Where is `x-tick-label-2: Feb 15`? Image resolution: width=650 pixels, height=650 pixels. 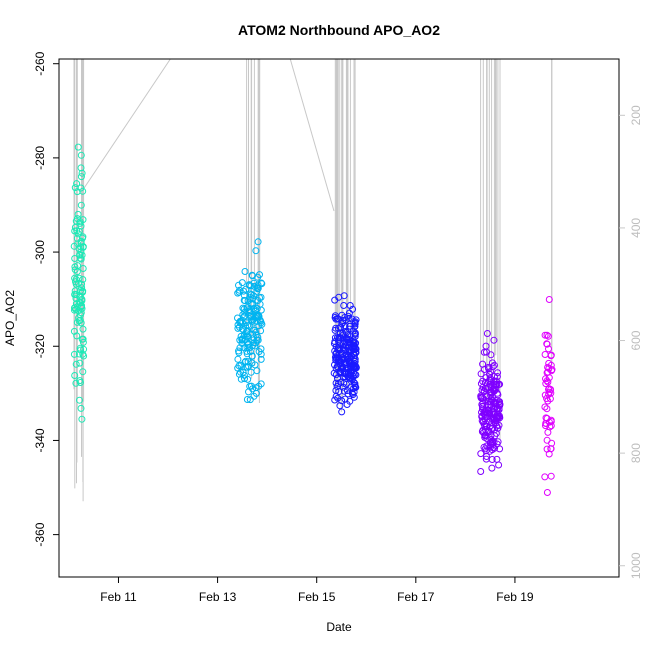 x-tick-label-2: Feb 15 is located at coordinates (317, 597).